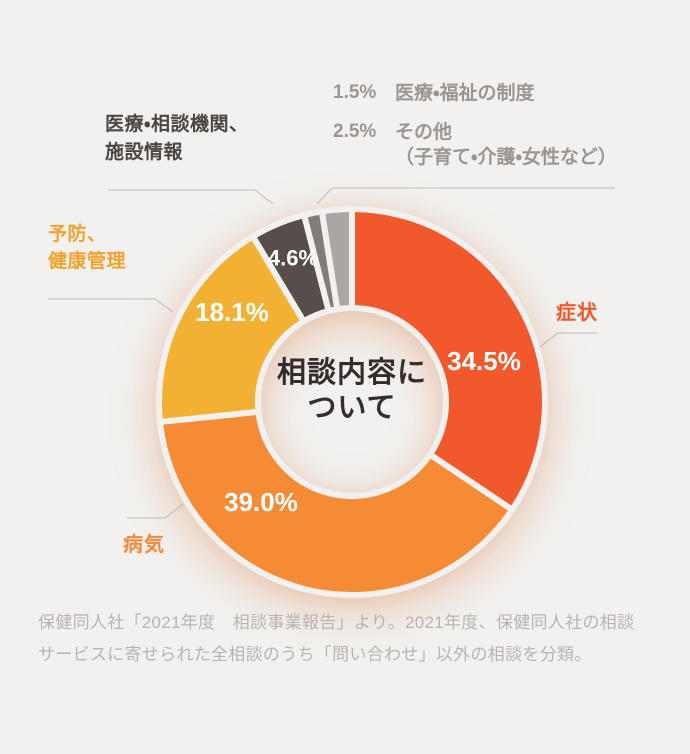 This screenshot has width=690, height=754. I want to click on leader-line-yobou, so click(111, 305).